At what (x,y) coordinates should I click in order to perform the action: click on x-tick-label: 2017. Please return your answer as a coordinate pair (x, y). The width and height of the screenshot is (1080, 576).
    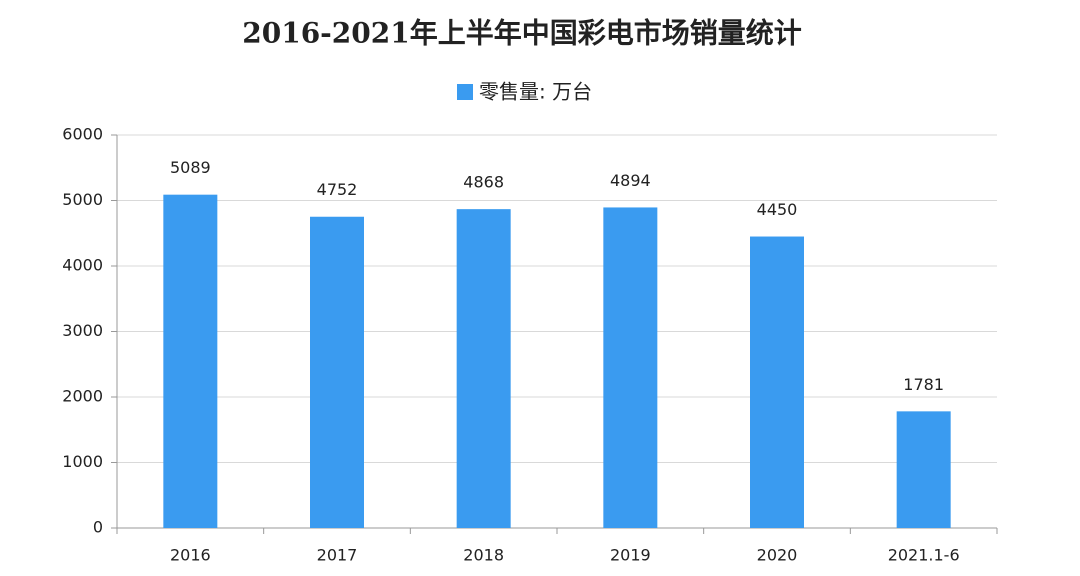
    Looking at the image, I should click on (337, 555).